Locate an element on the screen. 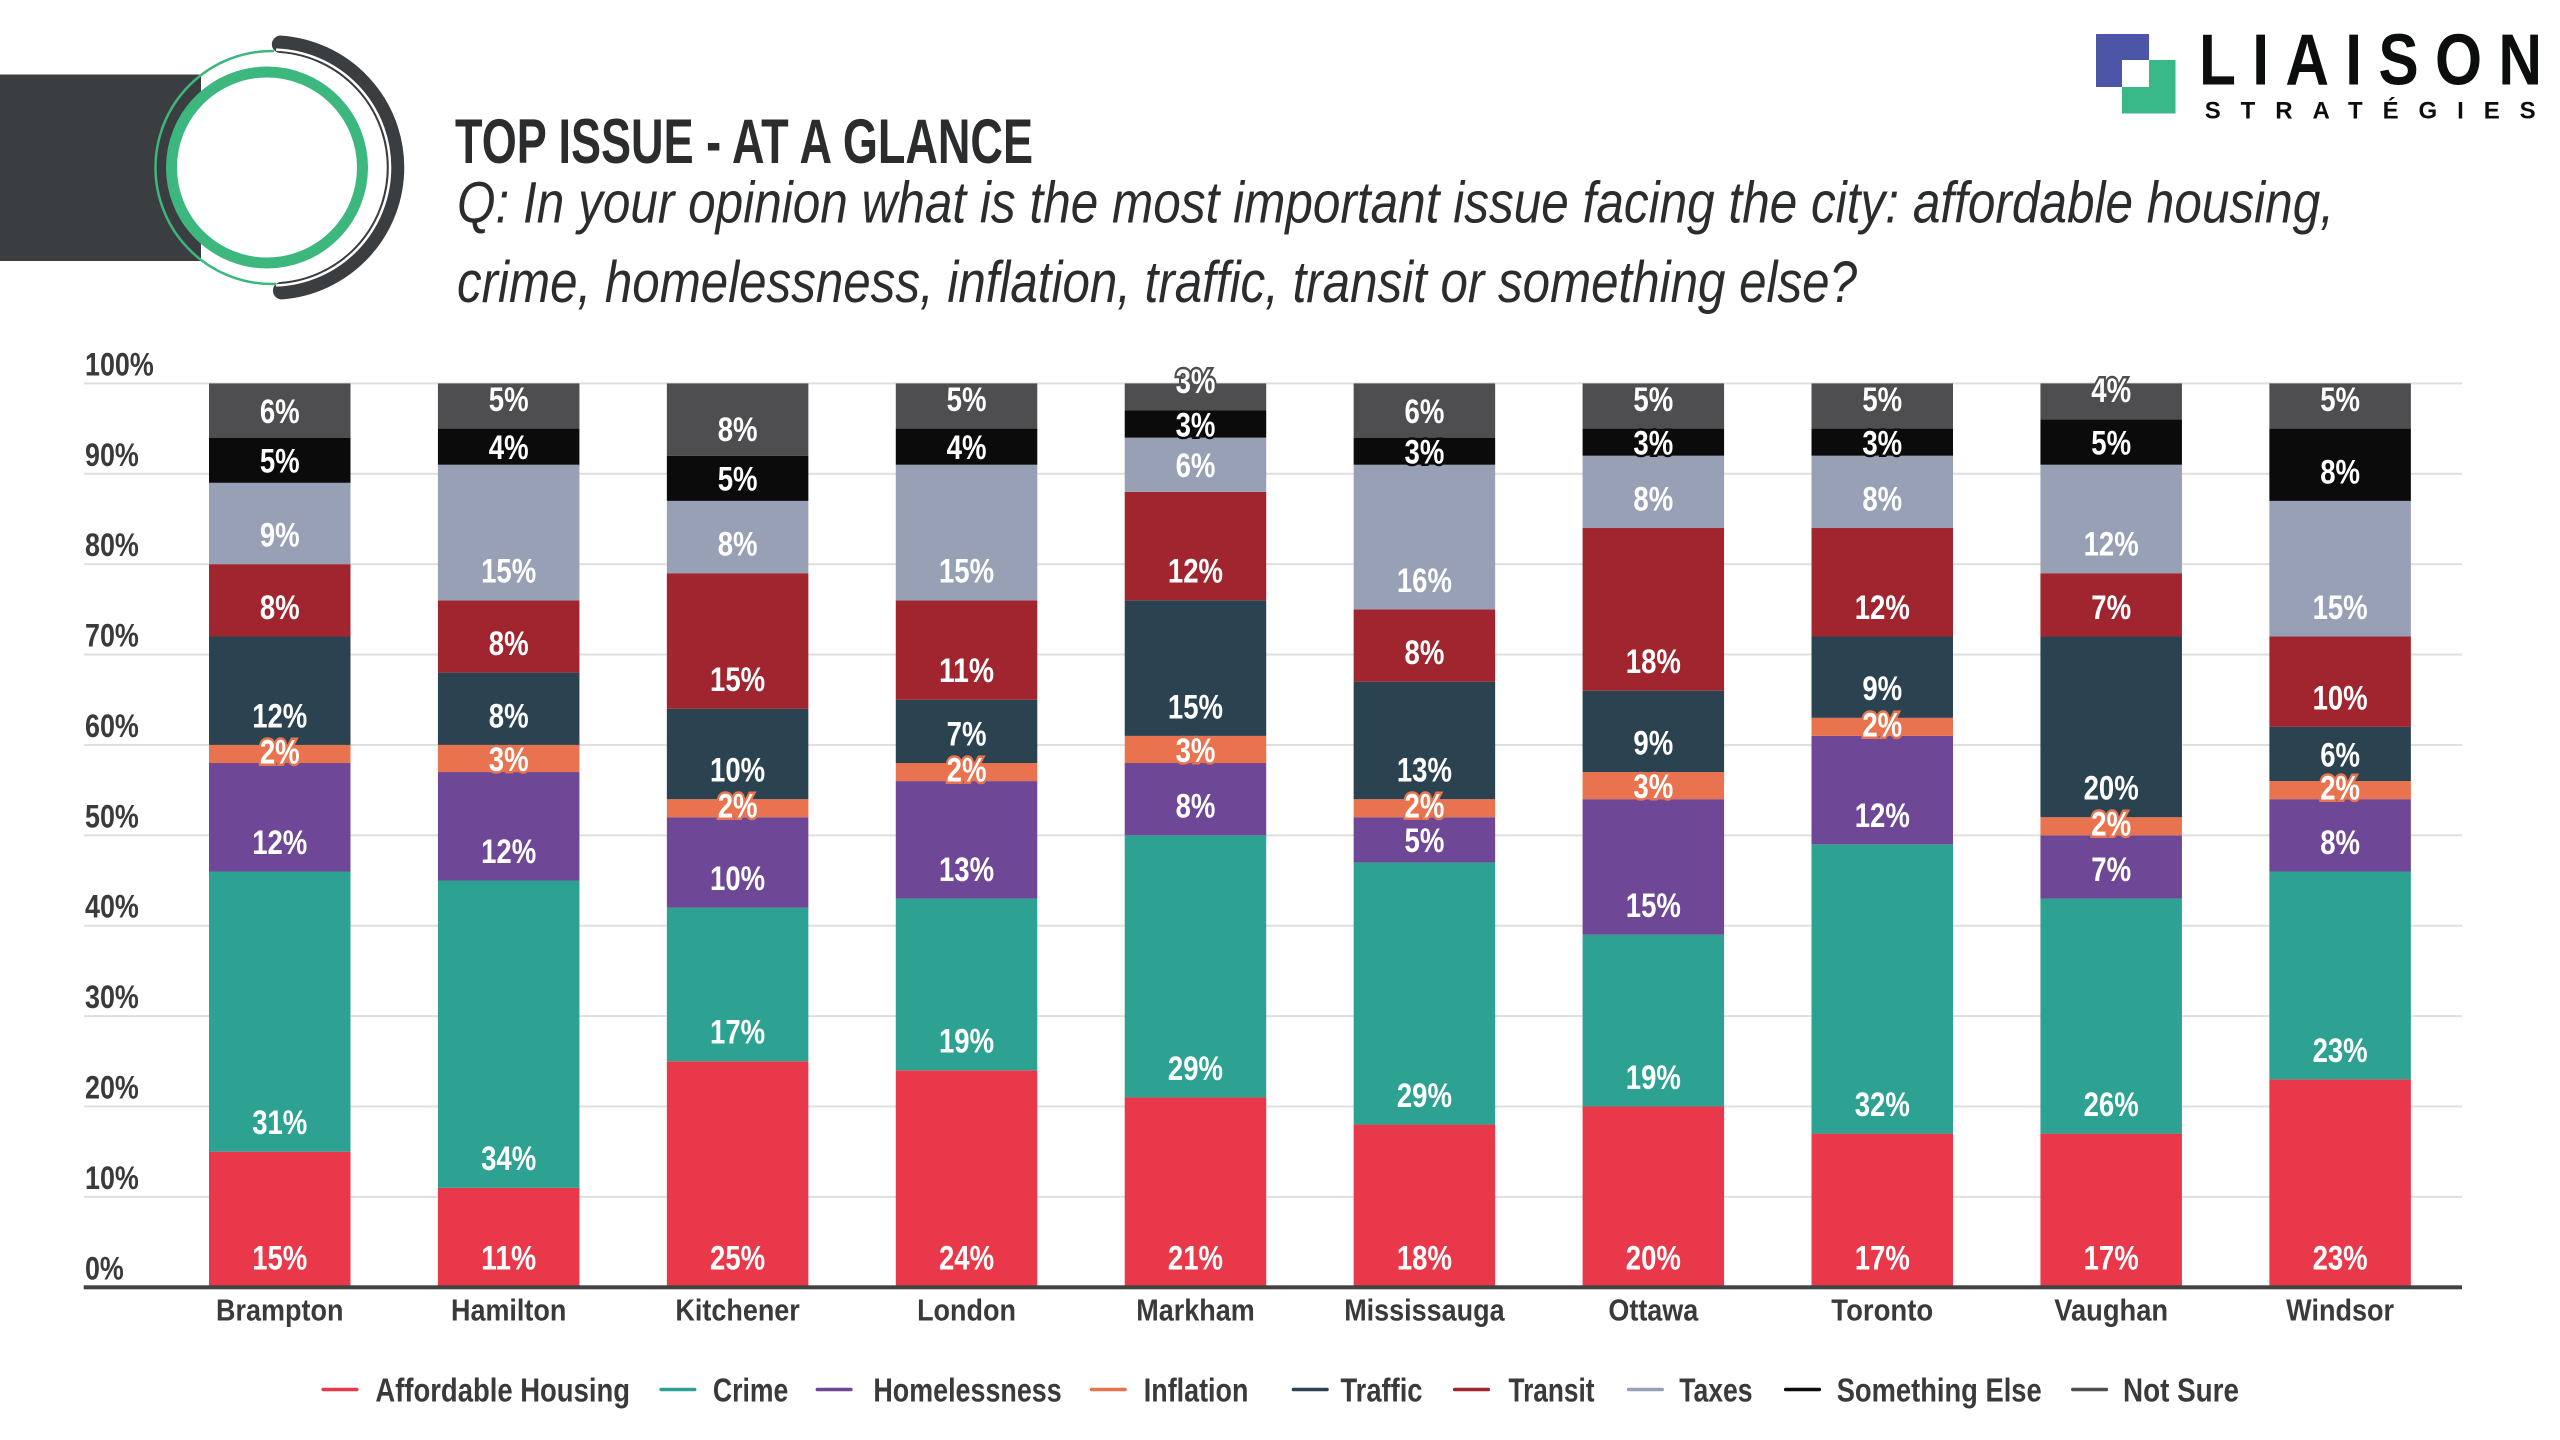 The width and height of the screenshot is (2560, 1440). svg-text: Vaughan is located at coordinates (2111, 1310).